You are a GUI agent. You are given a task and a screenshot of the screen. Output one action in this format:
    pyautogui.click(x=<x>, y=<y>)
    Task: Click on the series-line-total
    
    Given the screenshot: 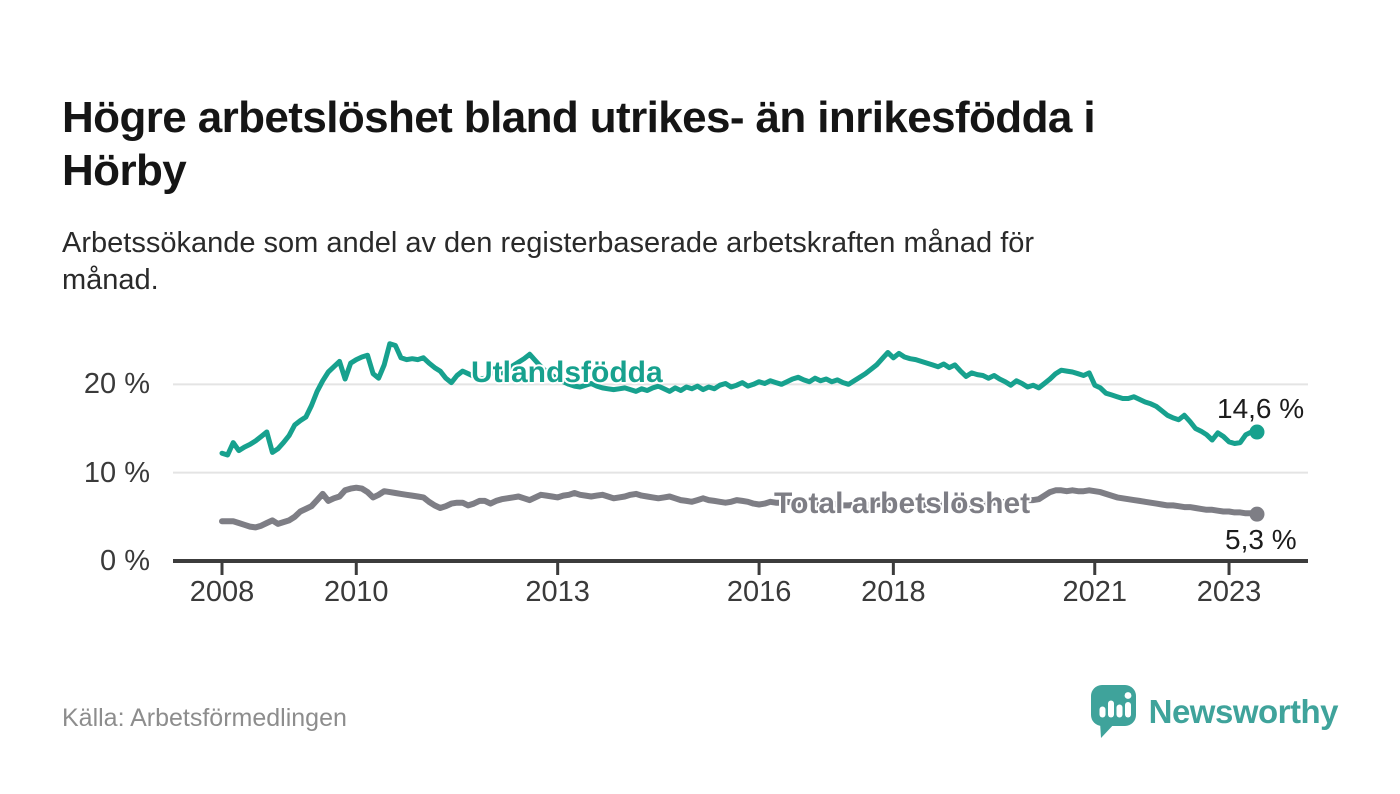 What is the action you would take?
    pyautogui.click(x=739, y=507)
    